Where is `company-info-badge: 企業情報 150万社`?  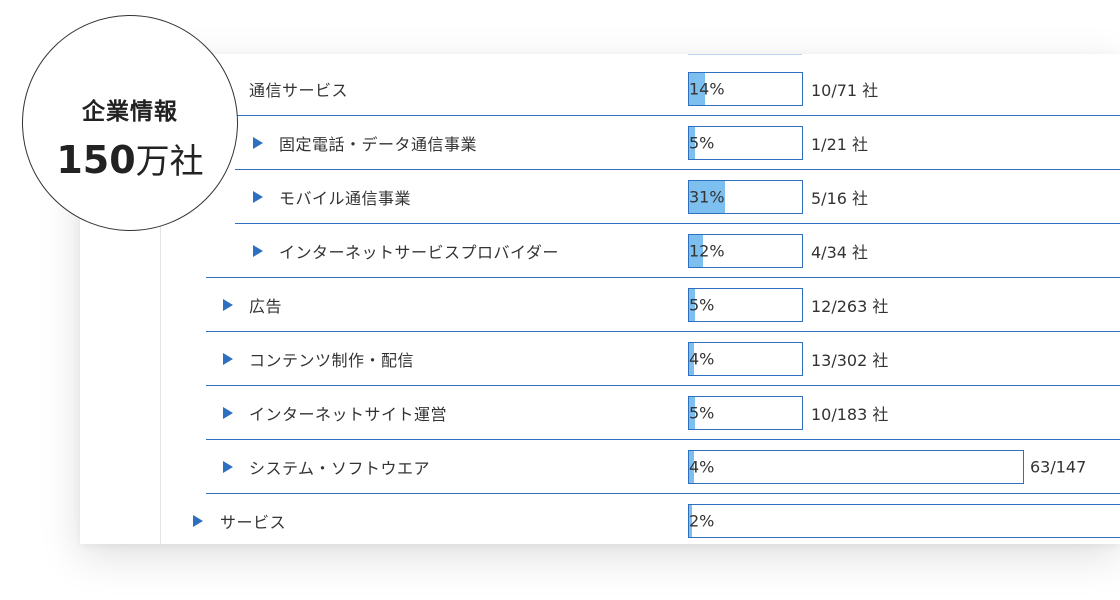 company-info-badge: 企業情報 150万社 is located at coordinates (130, 123).